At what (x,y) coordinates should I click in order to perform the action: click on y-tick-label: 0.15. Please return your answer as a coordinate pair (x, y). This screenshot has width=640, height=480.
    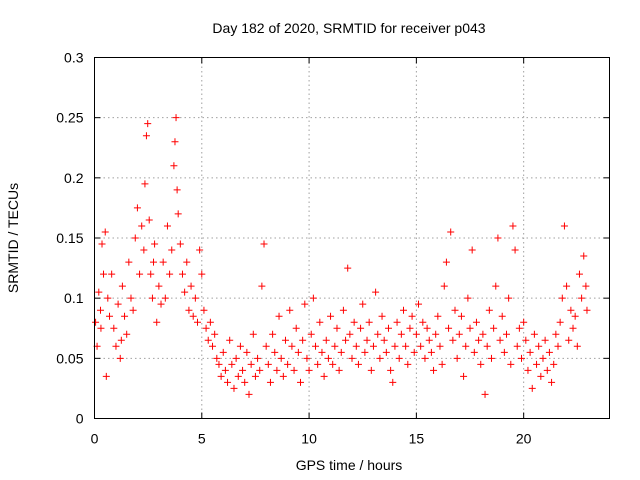
    Looking at the image, I should click on (69, 238).